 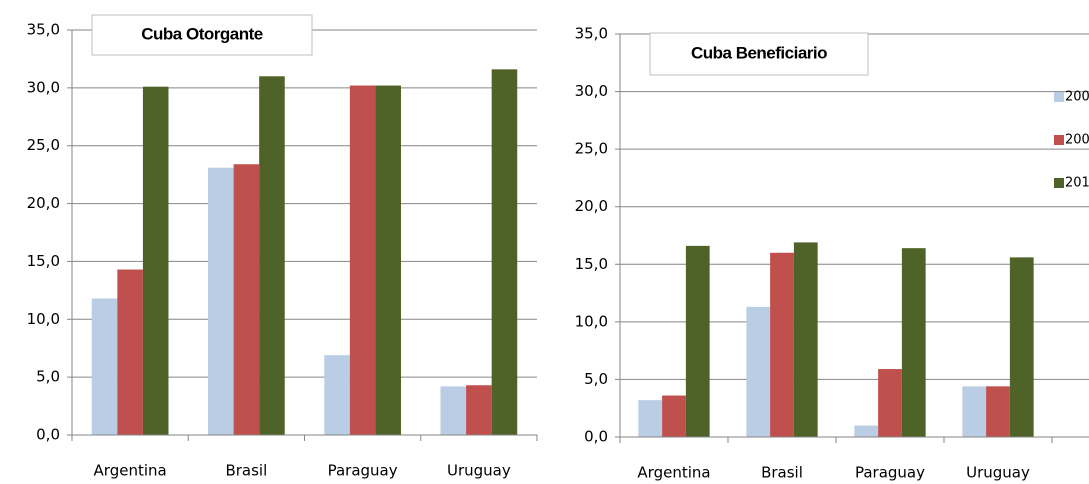 I want to click on chart-title: Cuba Beneficiario, so click(x=759, y=52).